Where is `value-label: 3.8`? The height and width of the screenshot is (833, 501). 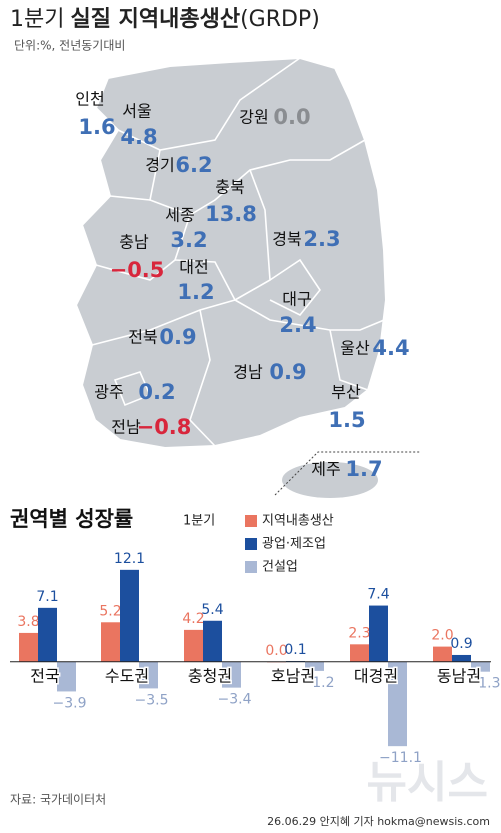 value-label: 3.8 is located at coordinates (28, 622).